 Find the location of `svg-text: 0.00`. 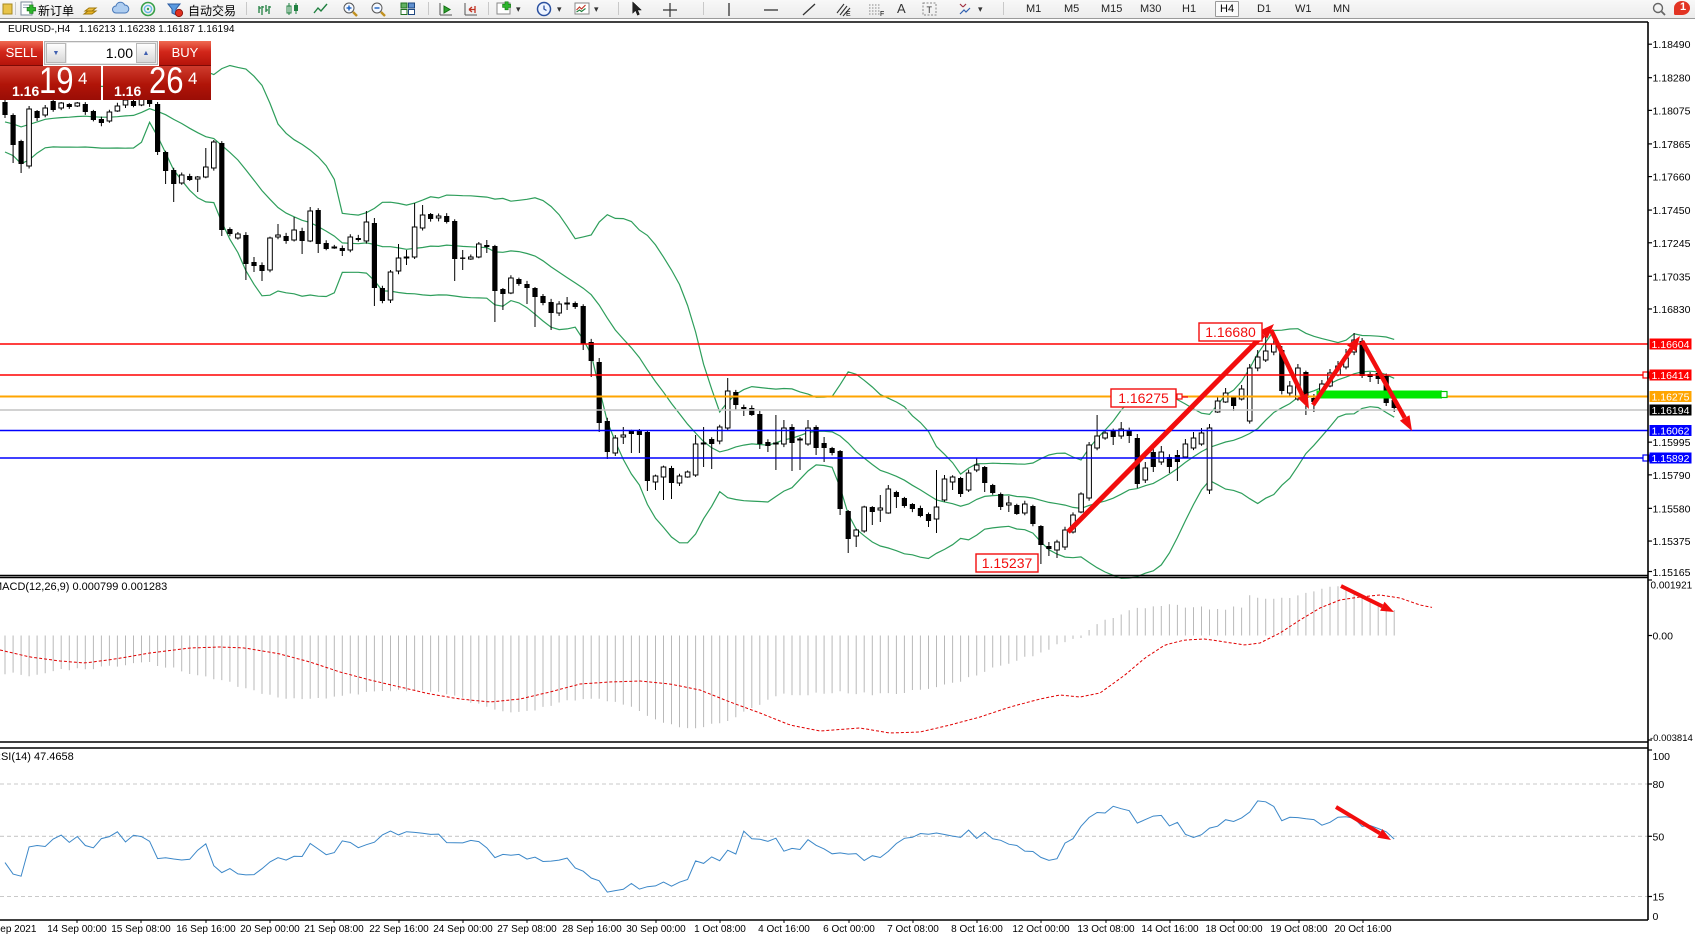

svg-text: 0.00 is located at coordinates (1663, 637).